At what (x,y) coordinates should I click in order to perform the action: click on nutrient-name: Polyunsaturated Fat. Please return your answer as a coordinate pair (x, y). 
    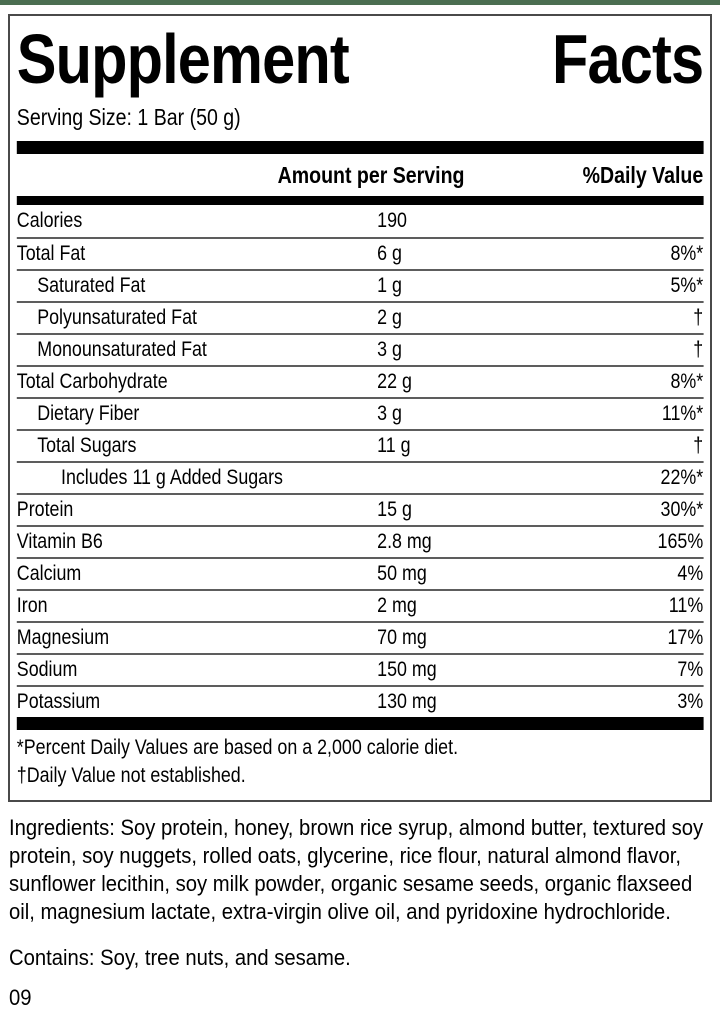
    Looking at the image, I should click on (117, 317).